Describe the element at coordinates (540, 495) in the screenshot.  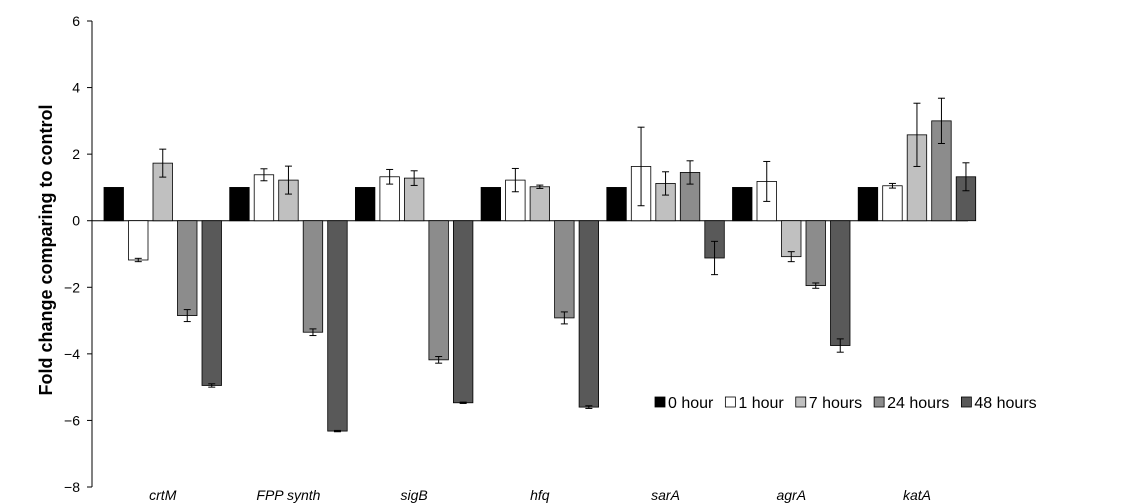
I see `category-label: hfq` at that location.